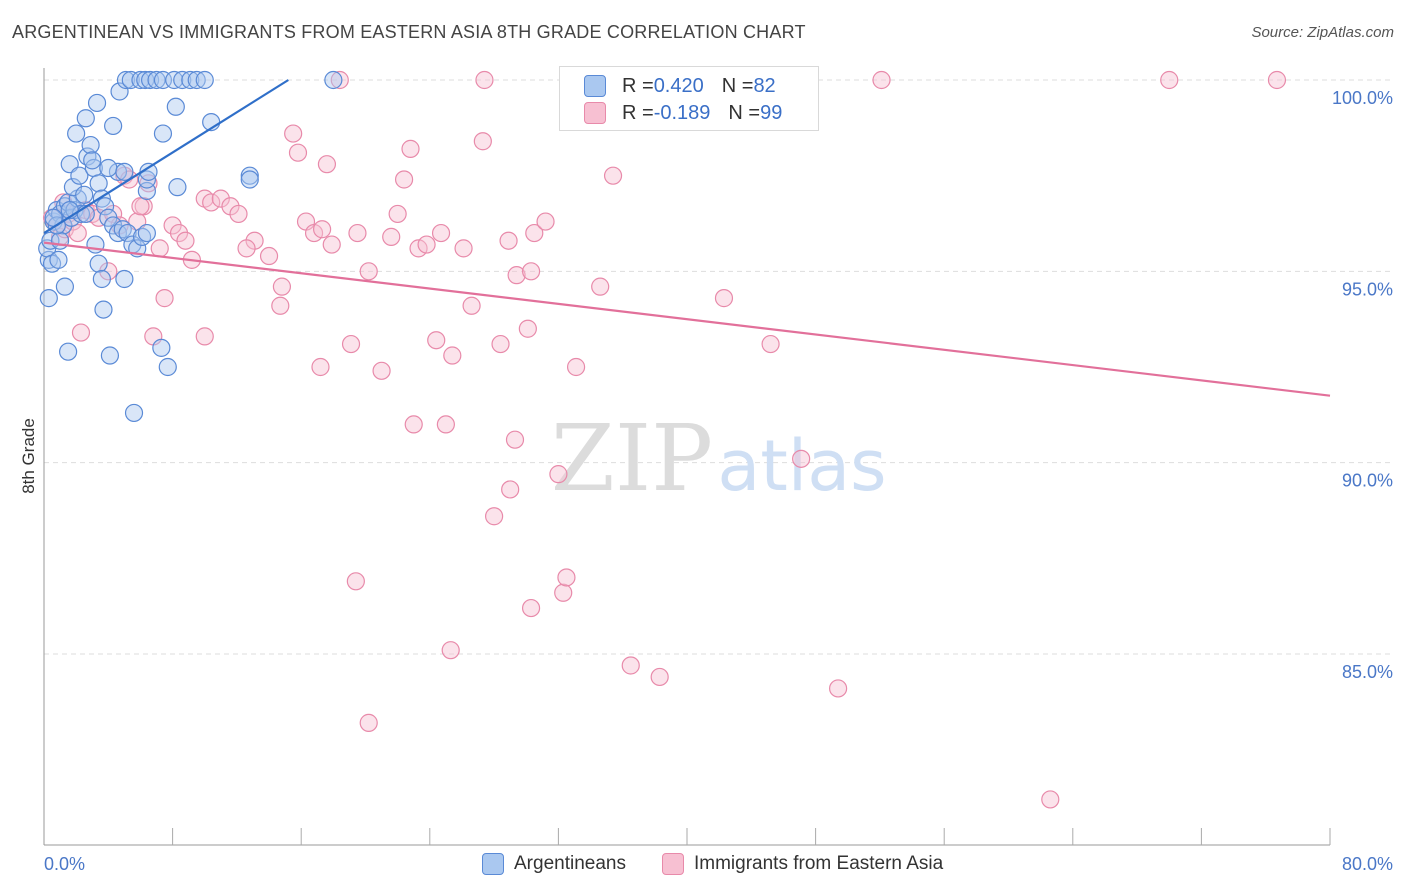 Image resolution: width=1406 pixels, height=892 pixels. I want to click on legend-label: Immigrants from Eastern Asia, so click(819, 863).